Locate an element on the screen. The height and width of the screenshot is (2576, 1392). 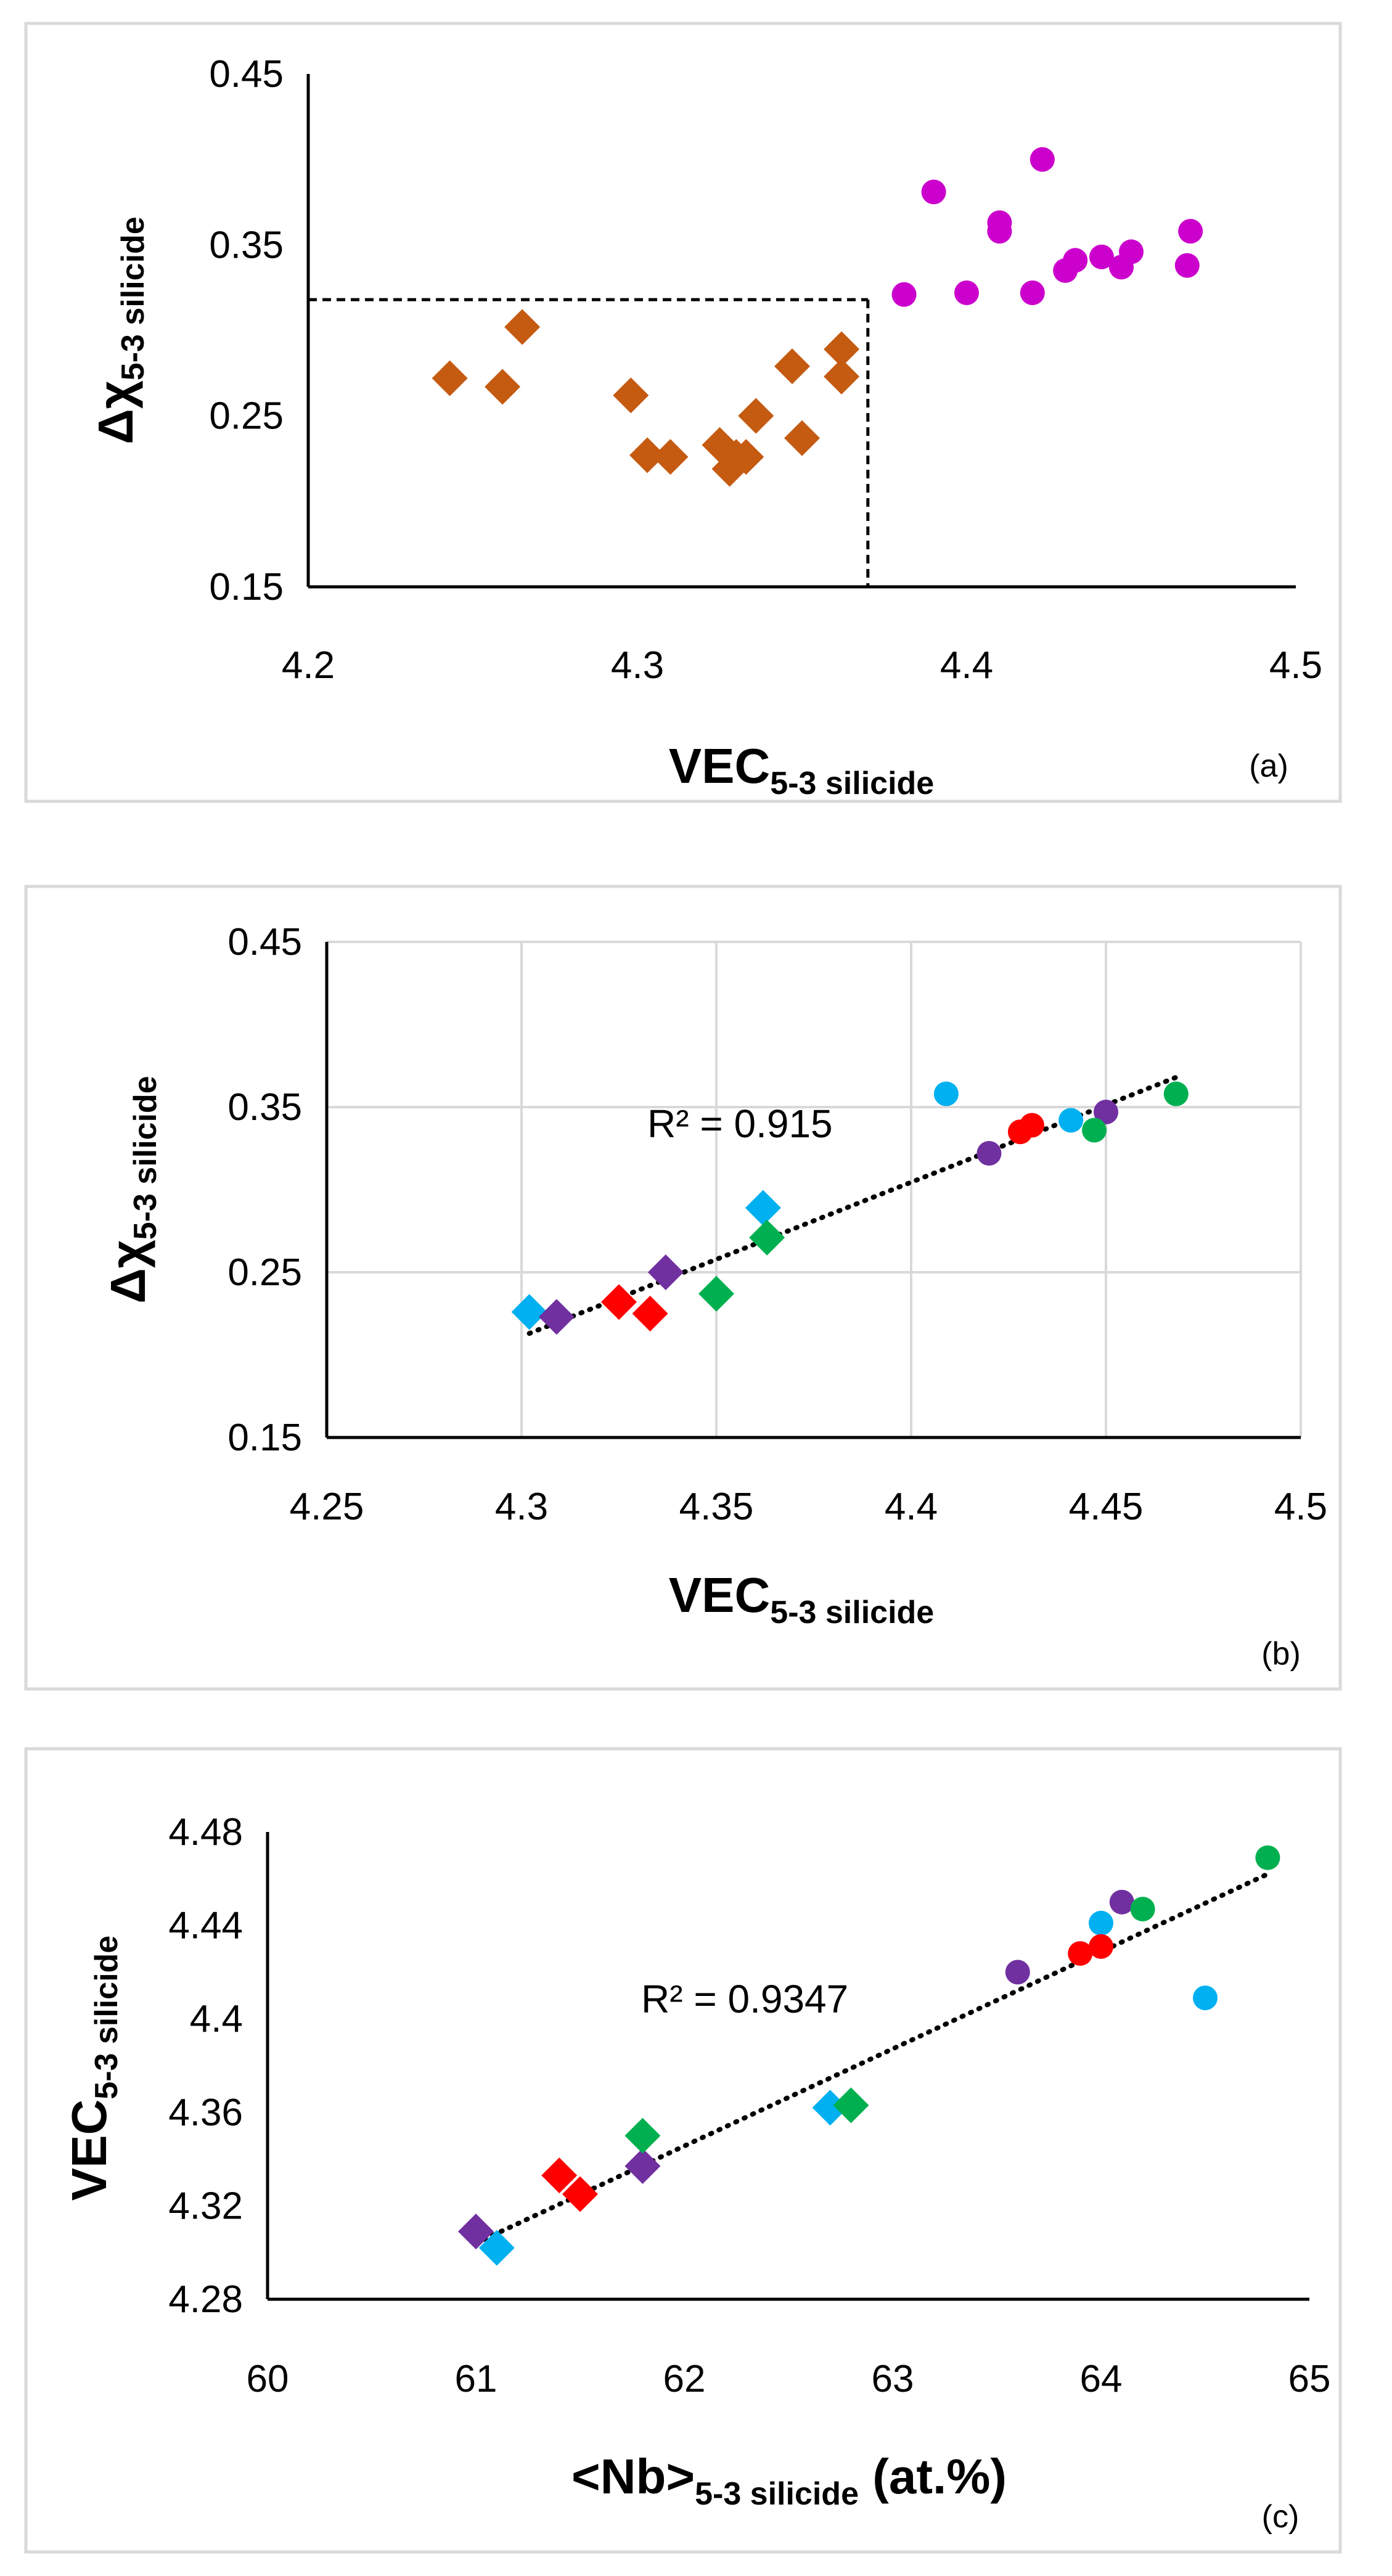
x-tick-label: 4.2 is located at coordinates (309, 665).